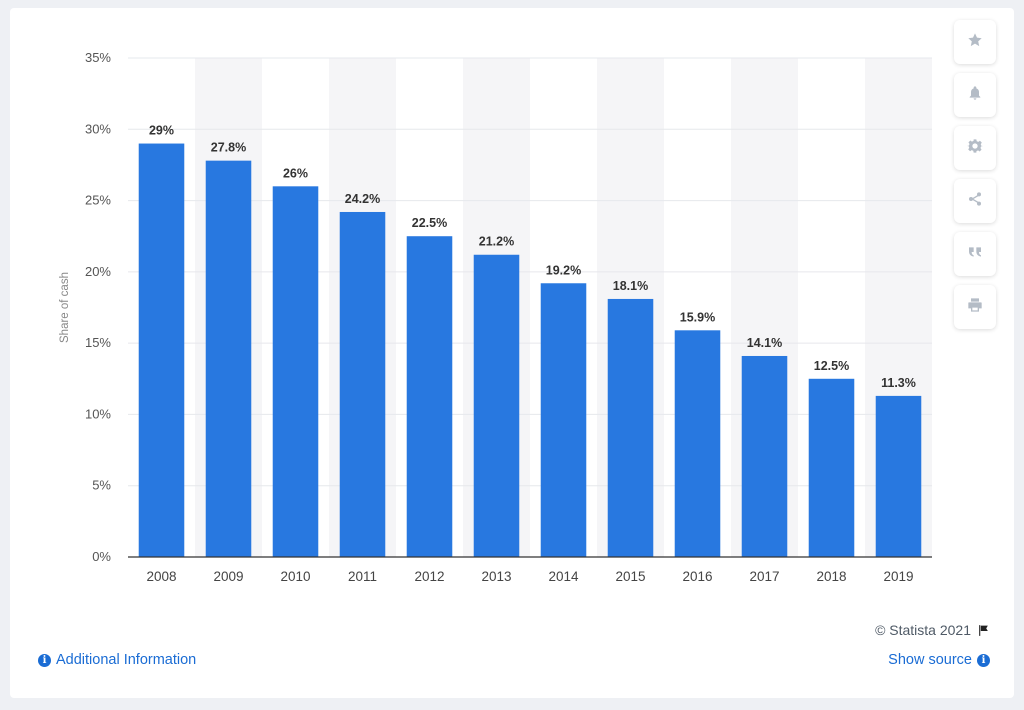  I want to click on notification-button, so click(975, 95).